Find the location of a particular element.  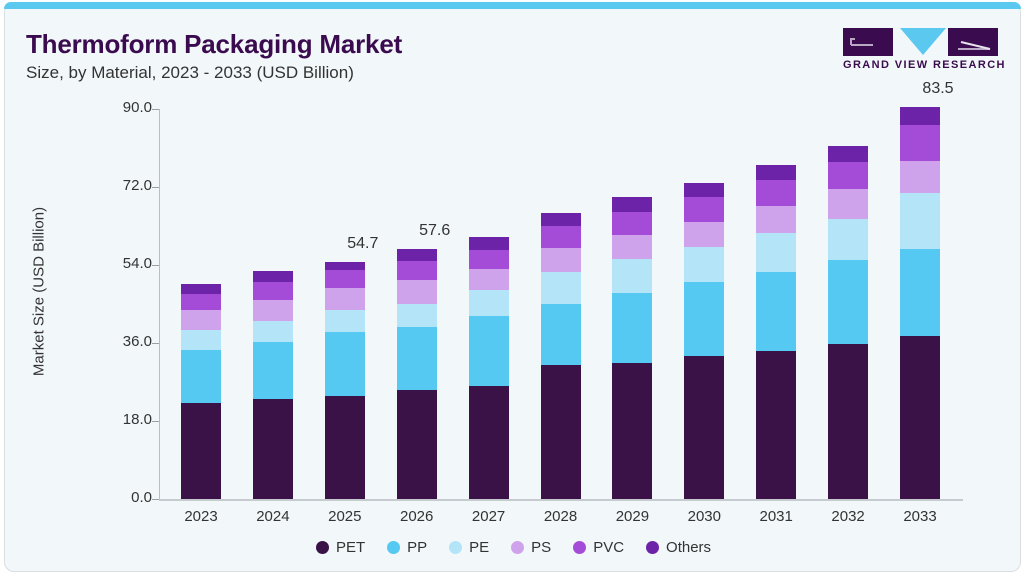

bar-2031 is located at coordinates (776, 323).